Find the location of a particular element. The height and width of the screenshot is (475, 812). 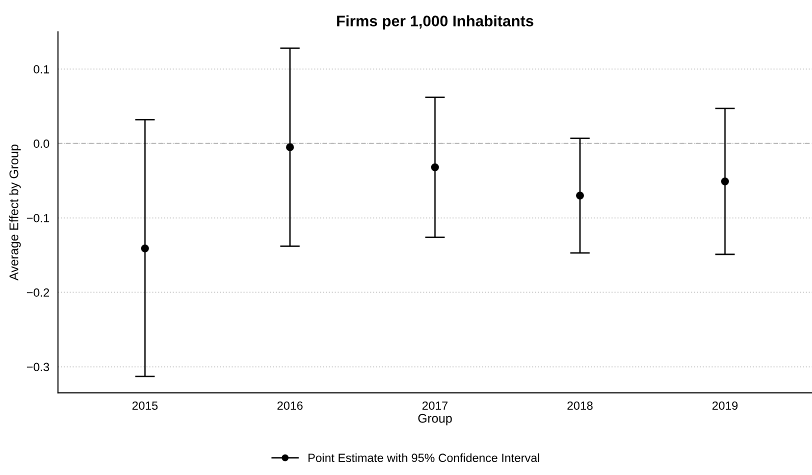

y-tick-label: −0.3 is located at coordinates (38, 367).